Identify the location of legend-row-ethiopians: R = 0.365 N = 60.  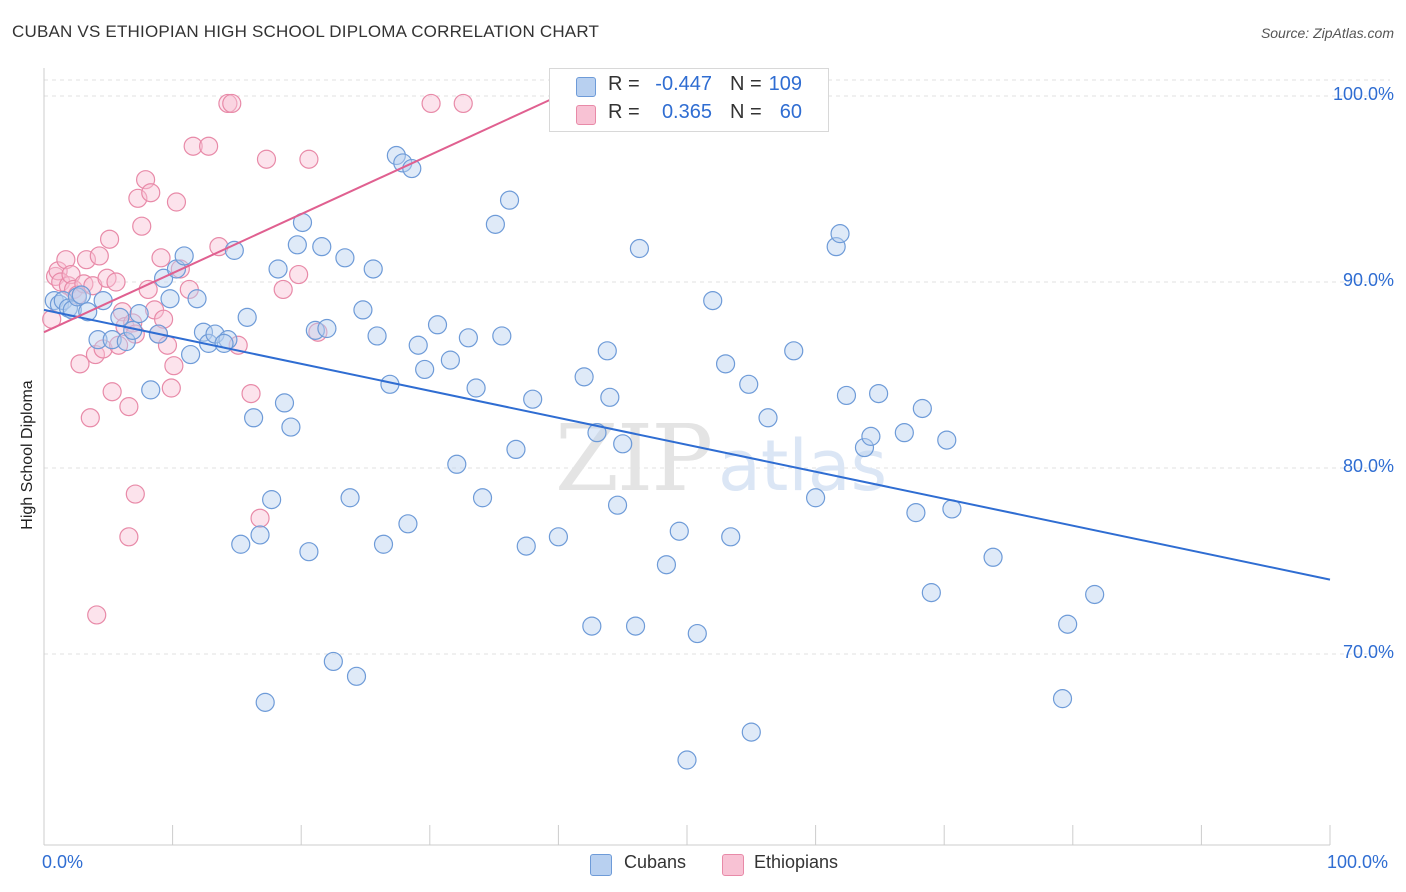
(689, 114).